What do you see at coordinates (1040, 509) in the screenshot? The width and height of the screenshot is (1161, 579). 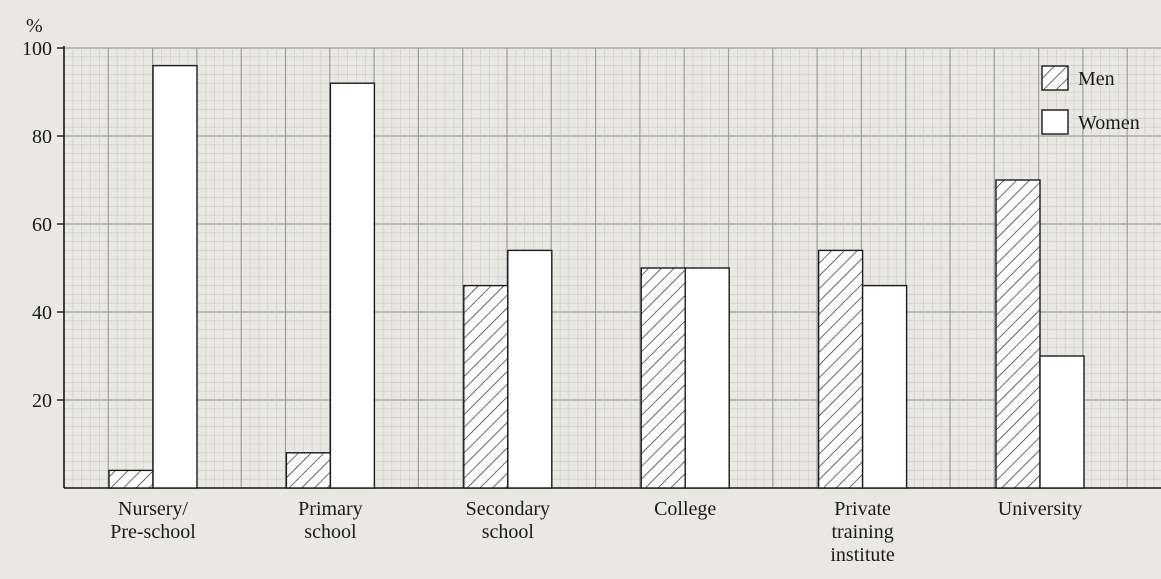 I see `x-category-label: University` at bounding box center [1040, 509].